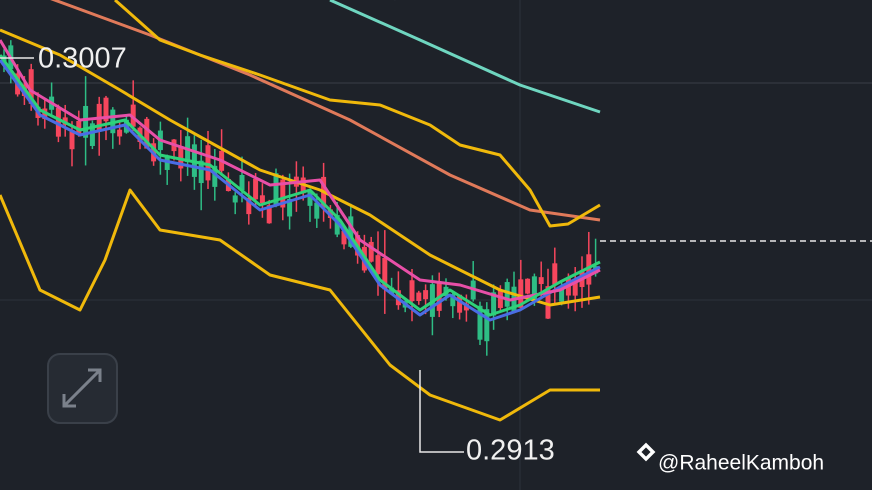 This screenshot has width=872, height=490. Describe the element at coordinates (82, 59) in the screenshot. I see `high-price-label: 0.3007` at that location.